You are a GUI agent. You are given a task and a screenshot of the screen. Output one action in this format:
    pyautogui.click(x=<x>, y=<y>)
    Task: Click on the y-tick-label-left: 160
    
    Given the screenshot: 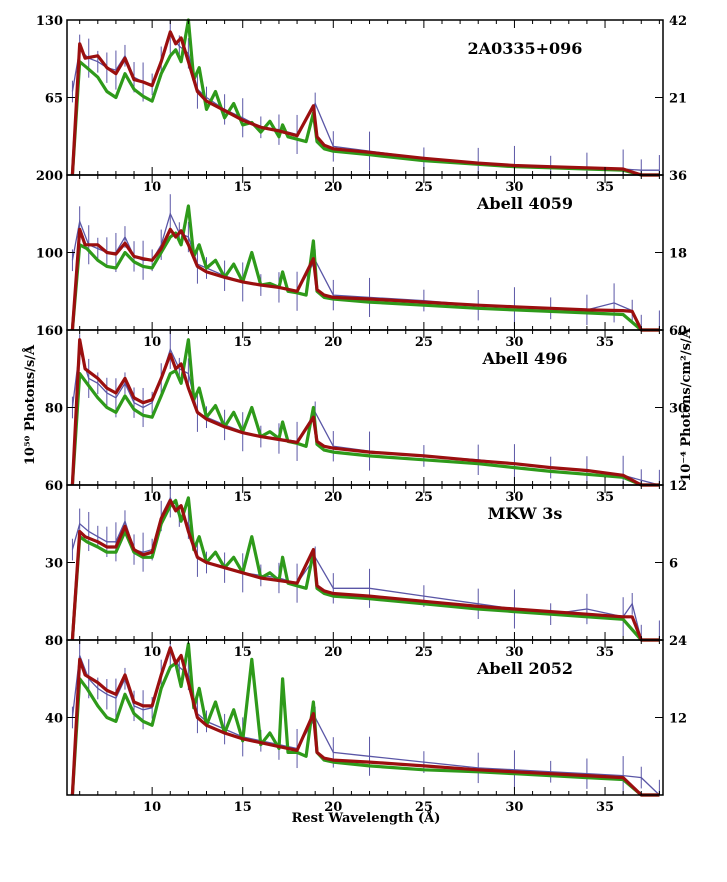 What is the action you would take?
    pyautogui.click(x=49, y=331)
    